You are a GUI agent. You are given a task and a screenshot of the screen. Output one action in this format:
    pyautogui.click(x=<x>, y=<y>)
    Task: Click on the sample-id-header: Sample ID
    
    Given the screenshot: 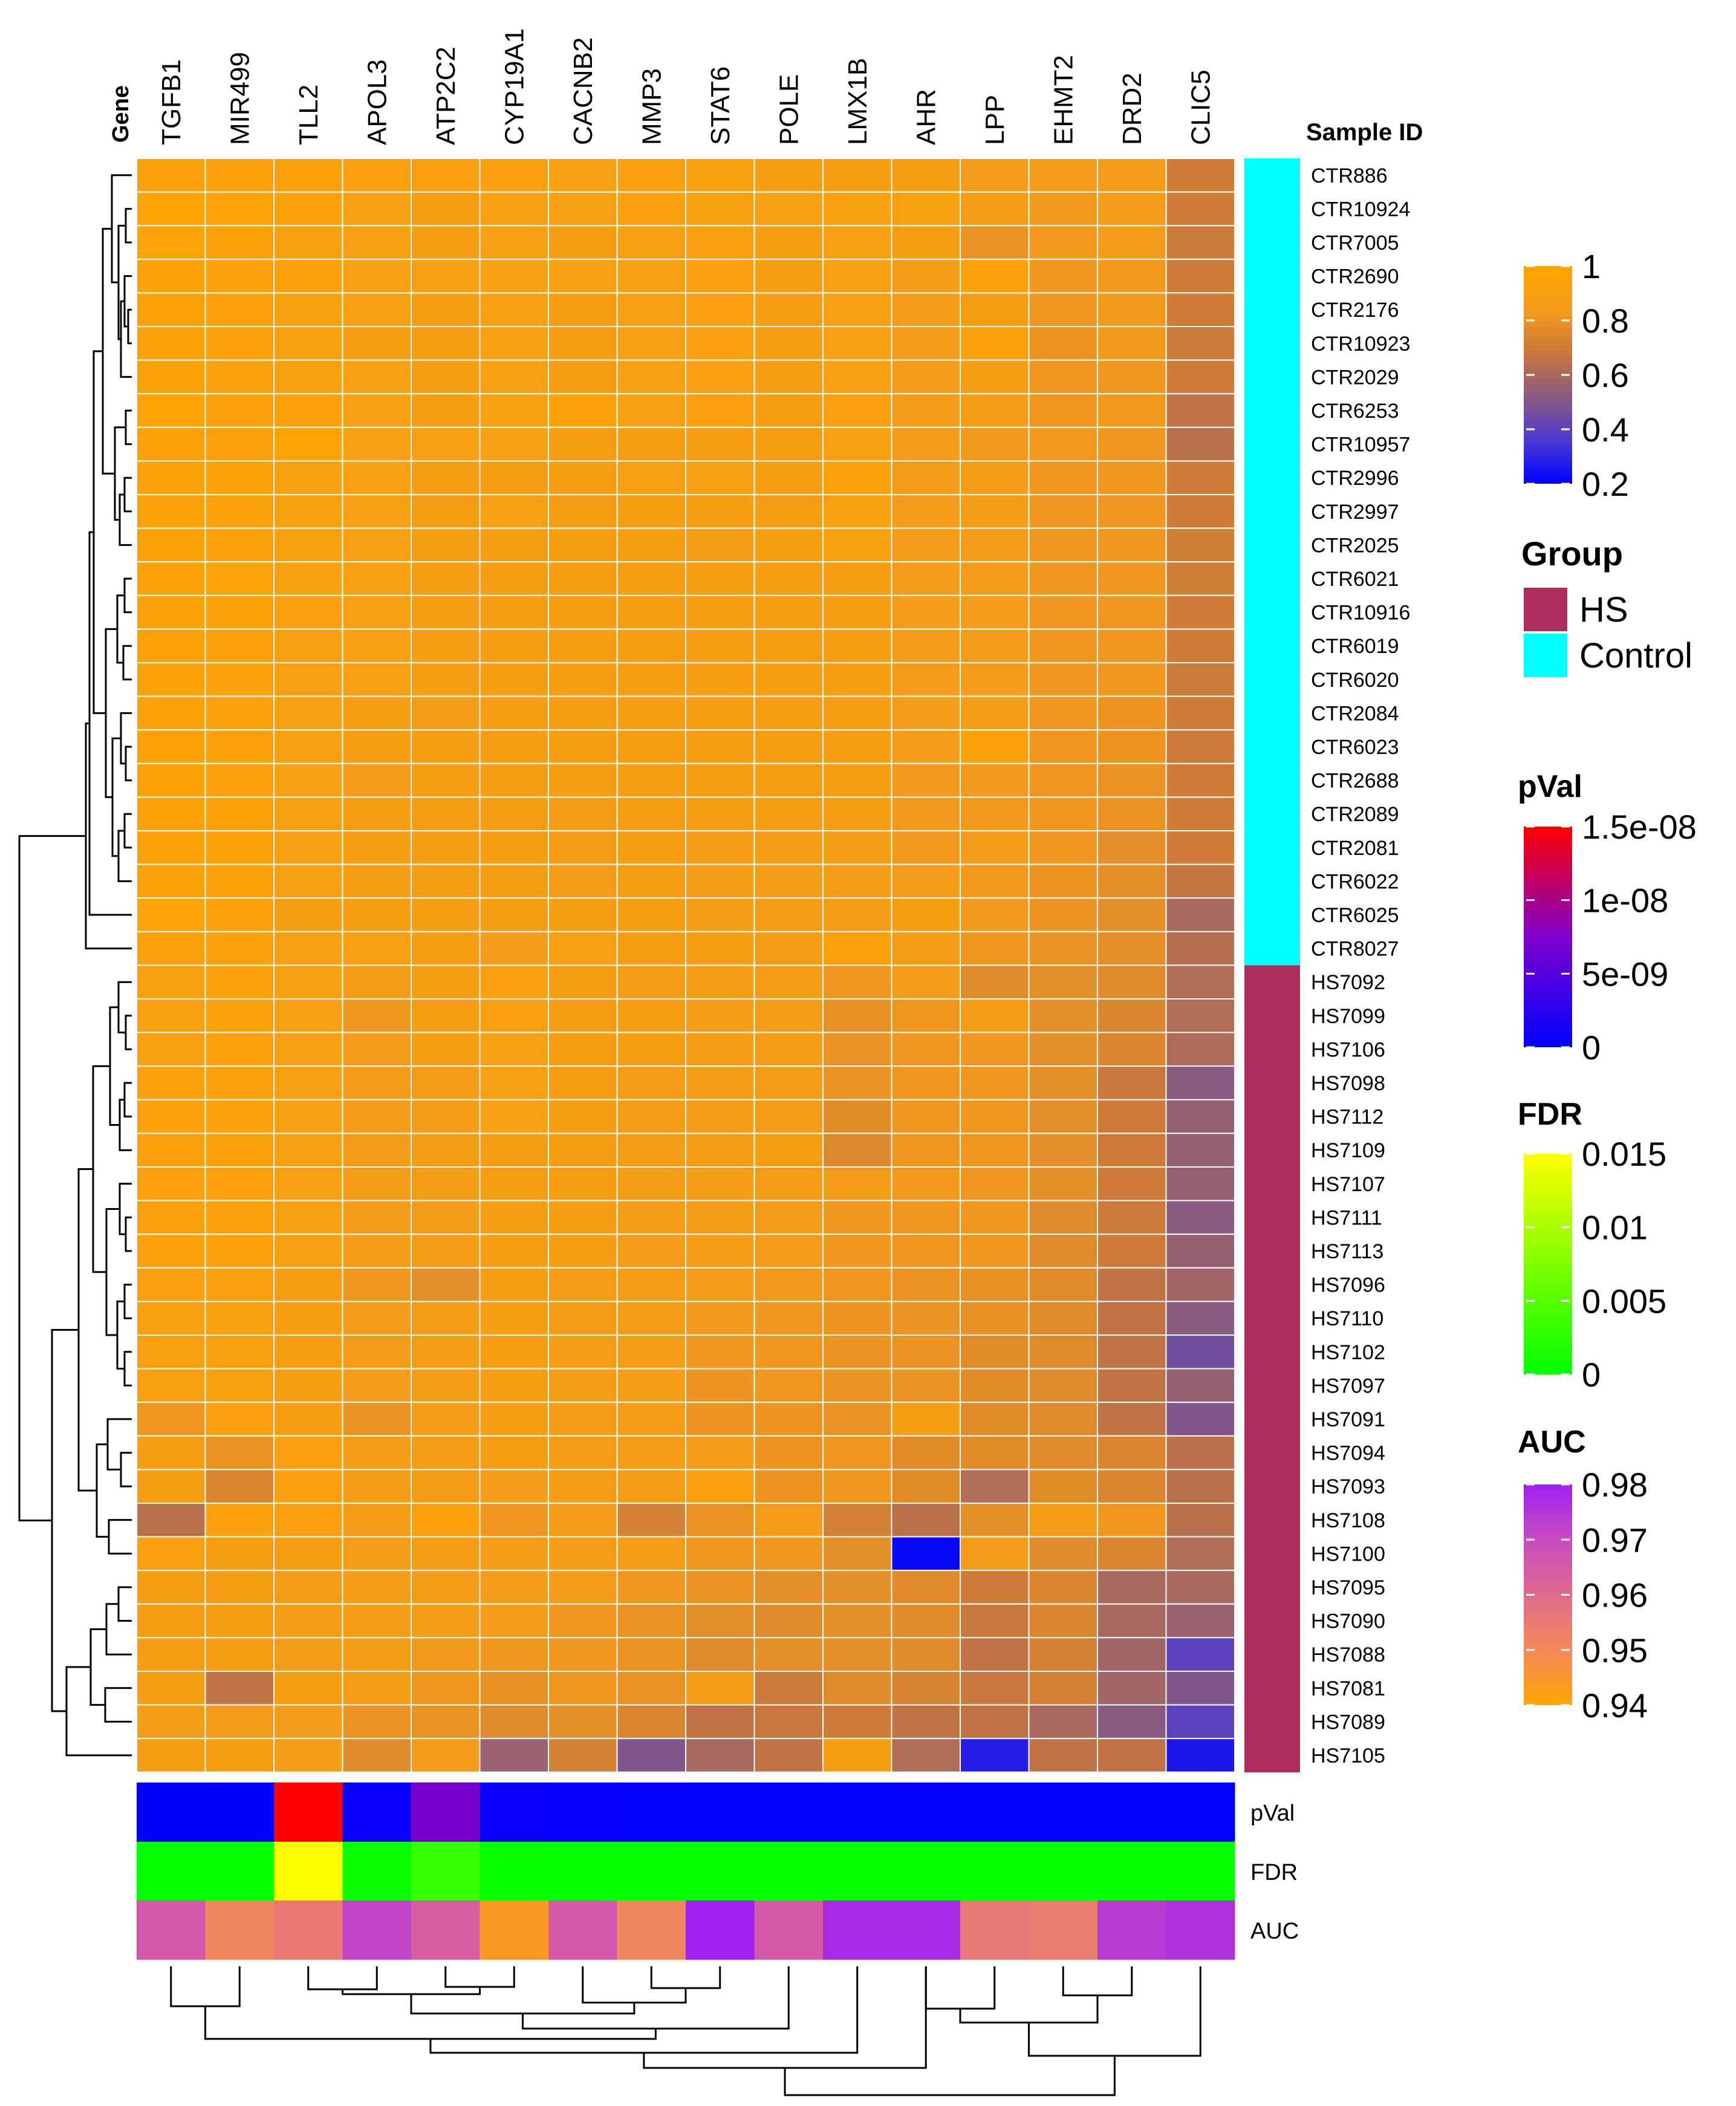 What is the action you would take?
    pyautogui.click(x=1364, y=132)
    